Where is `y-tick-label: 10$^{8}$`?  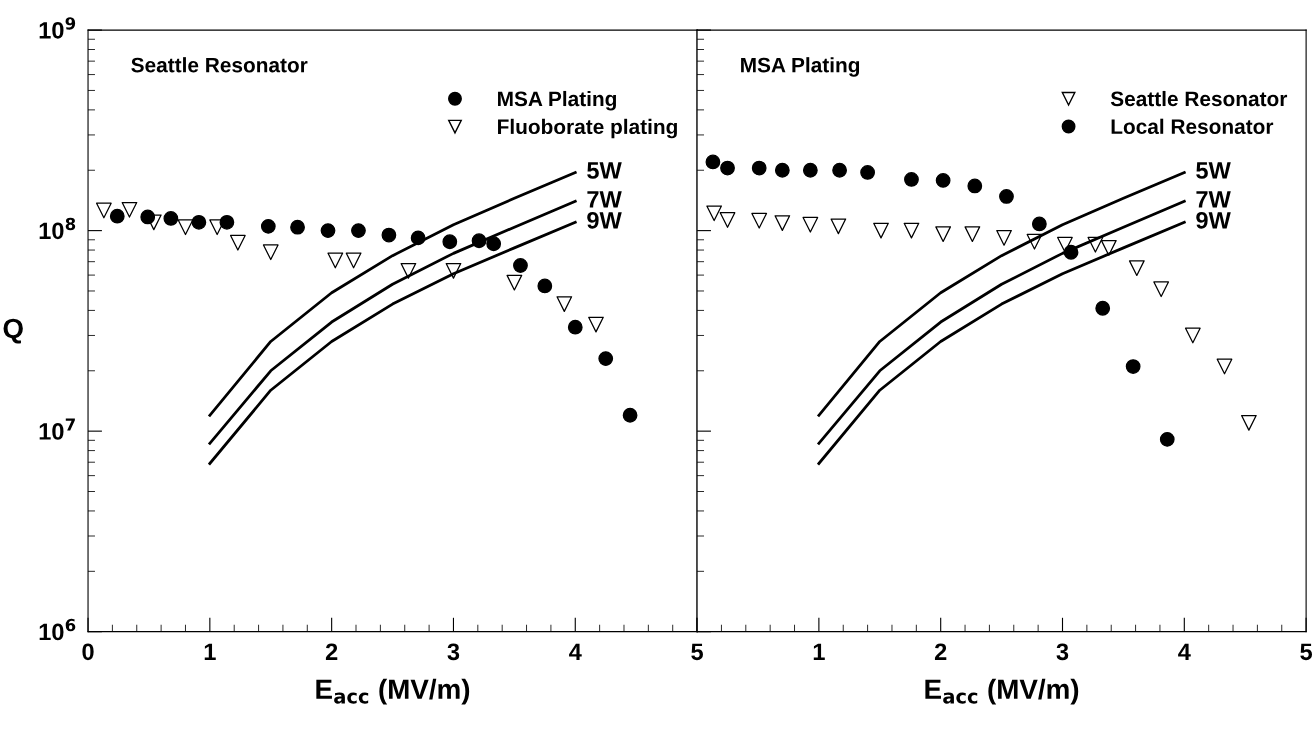
y-tick-label: 10$^{8}$ is located at coordinates (57, 228).